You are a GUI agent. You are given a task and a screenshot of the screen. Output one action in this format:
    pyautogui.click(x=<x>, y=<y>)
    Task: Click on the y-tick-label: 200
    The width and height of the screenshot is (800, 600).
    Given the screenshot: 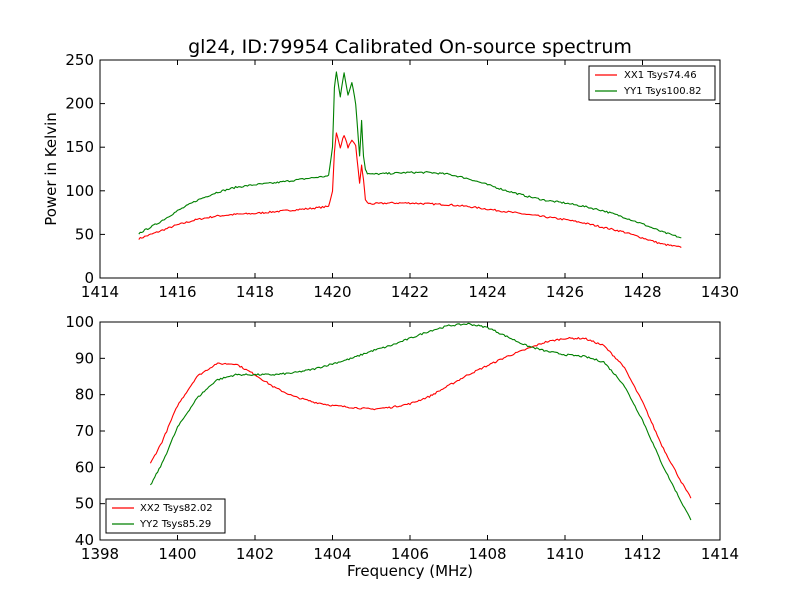 What is the action you would take?
    pyautogui.click(x=79, y=104)
    